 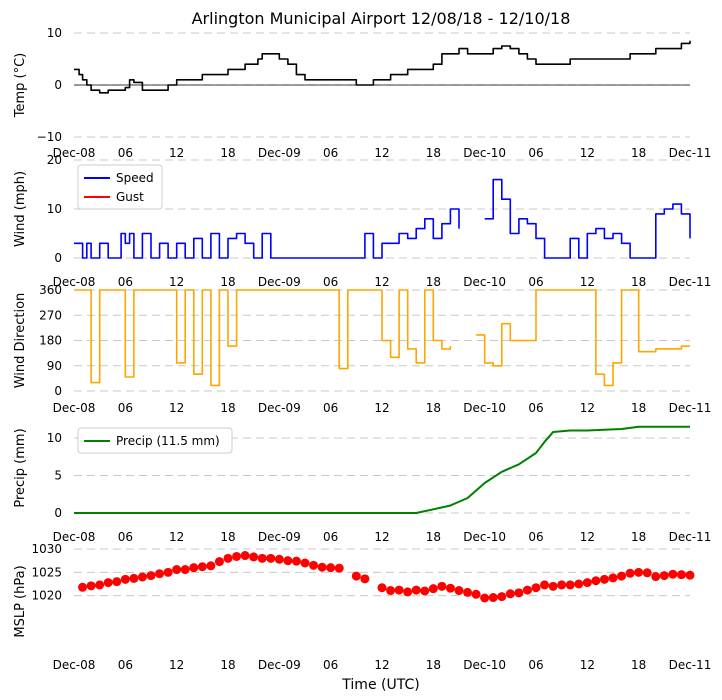 What do you see at coordinates (20, 86) in the screenshot?
I see `y-axis-label: Temp (°C)` at bounding box center [20, 86].